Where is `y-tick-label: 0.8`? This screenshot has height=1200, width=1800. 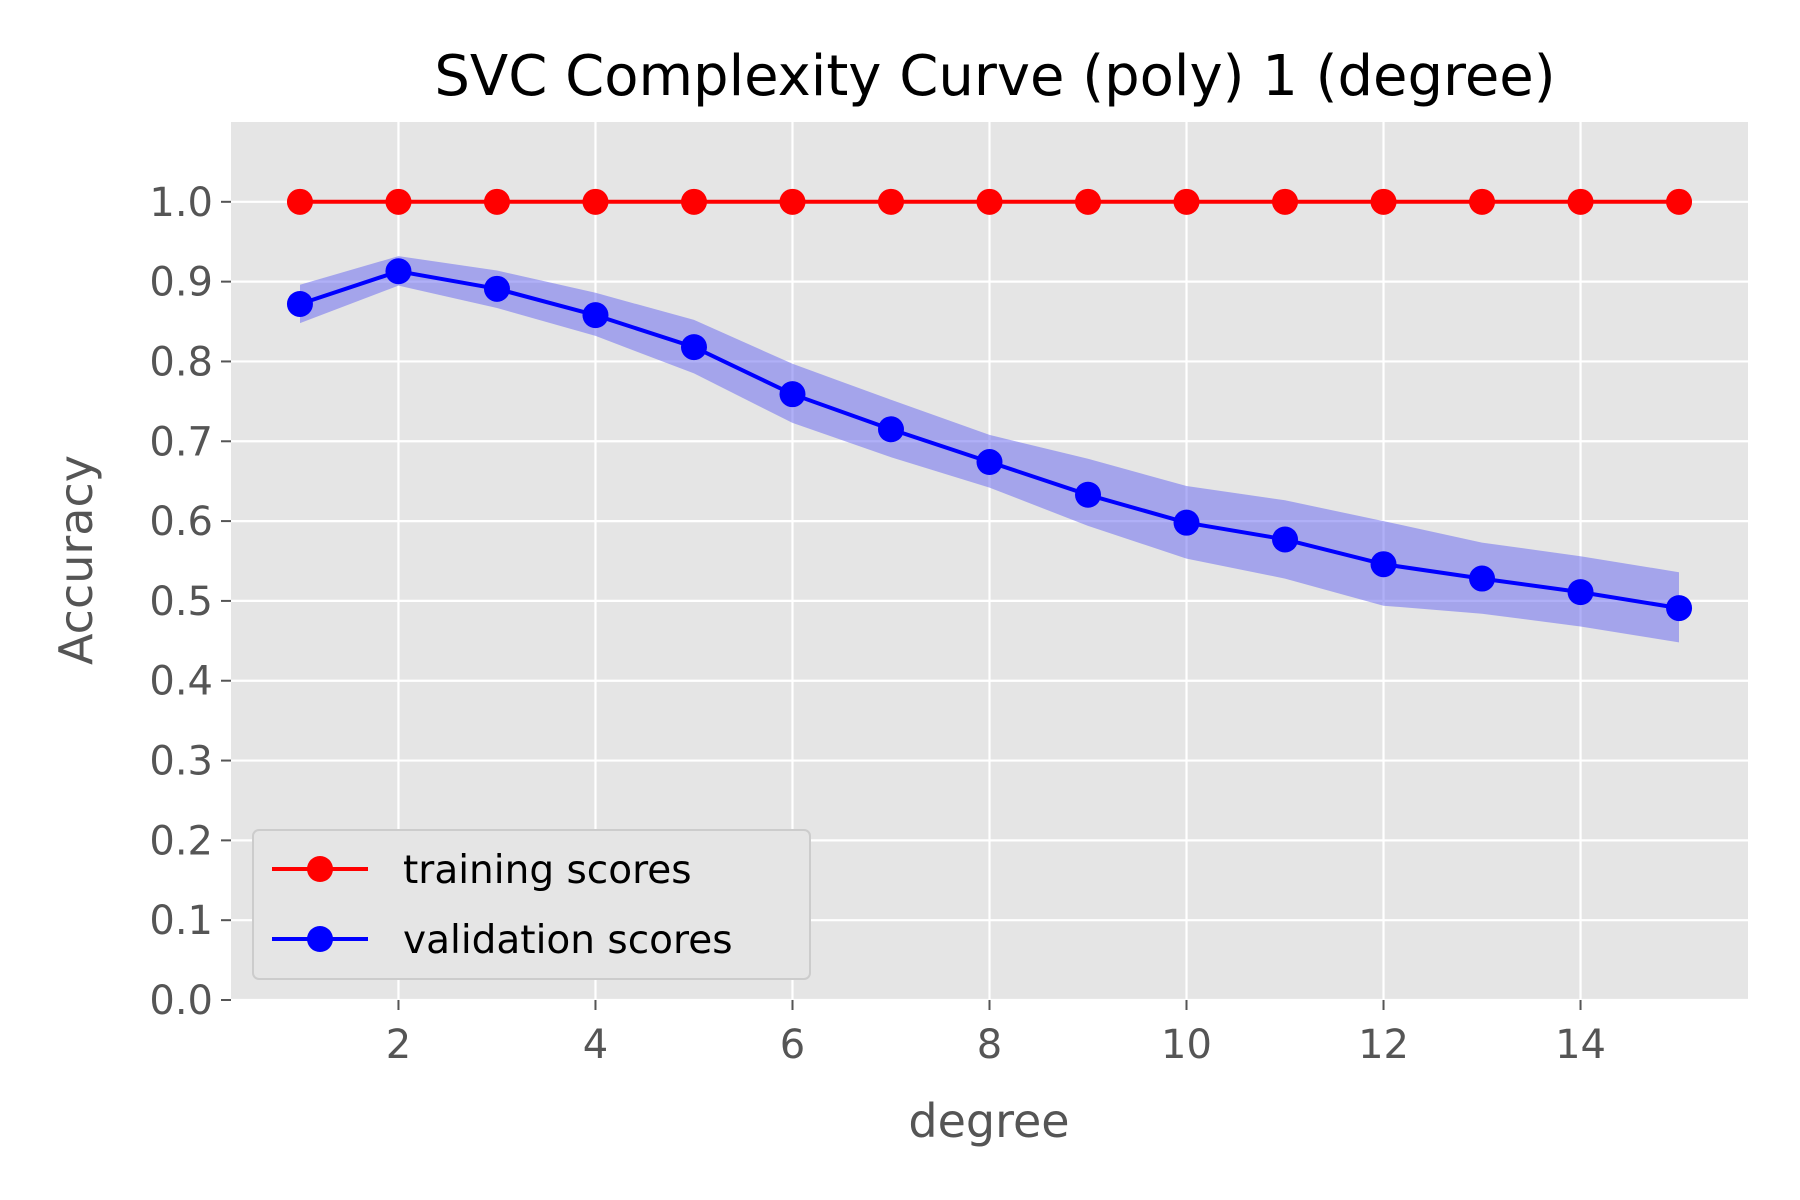 y-tick-label: 0.8 is located at coordinates (181, 362).